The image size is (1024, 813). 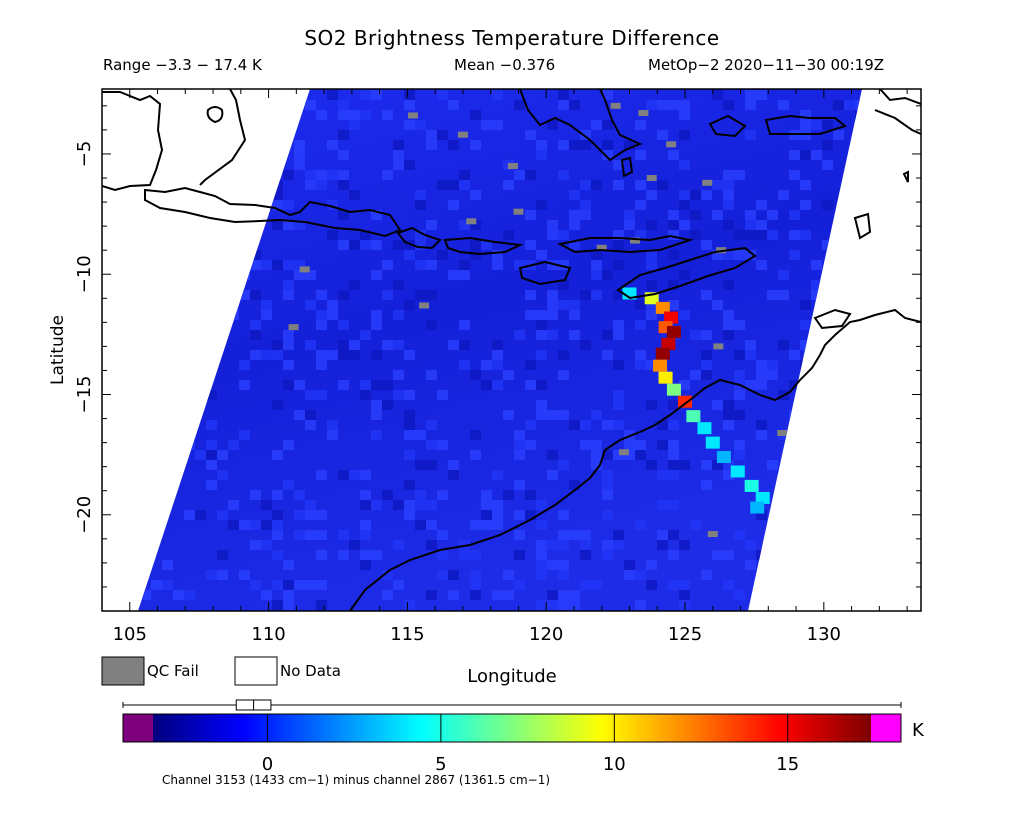 What do you see at coordinates (627, 167) in the screenshot?
I see `coastline-buton` at bounding box center [627, 167].